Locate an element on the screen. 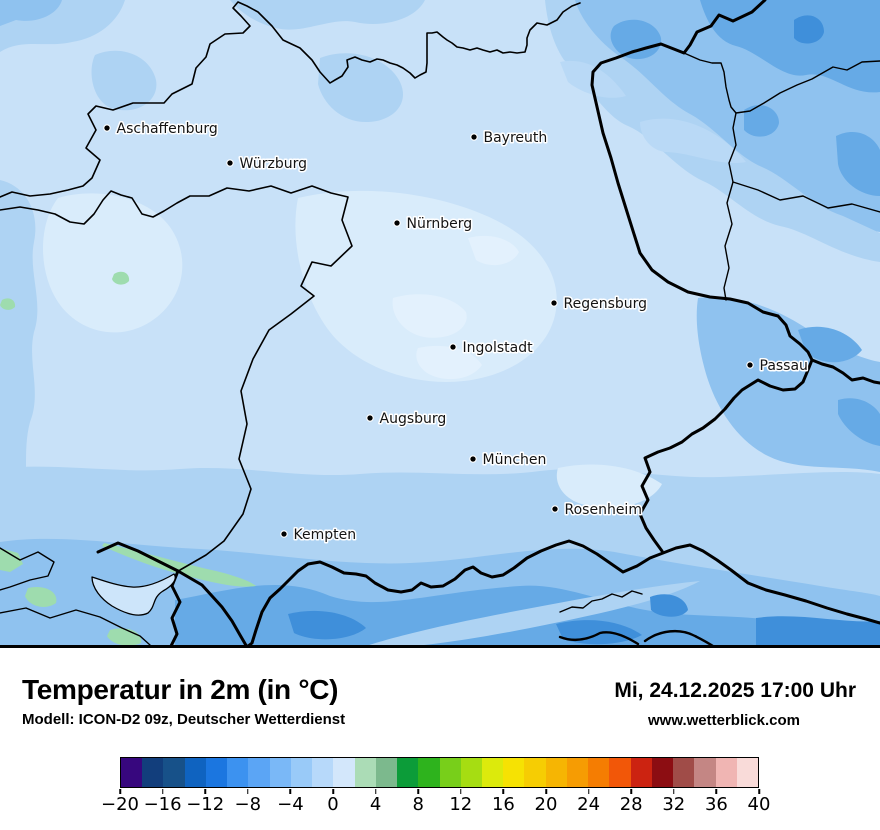 This screenshot has height=830, width=880. city-label: Aschaffenburg is located at coordinates (167, 129).